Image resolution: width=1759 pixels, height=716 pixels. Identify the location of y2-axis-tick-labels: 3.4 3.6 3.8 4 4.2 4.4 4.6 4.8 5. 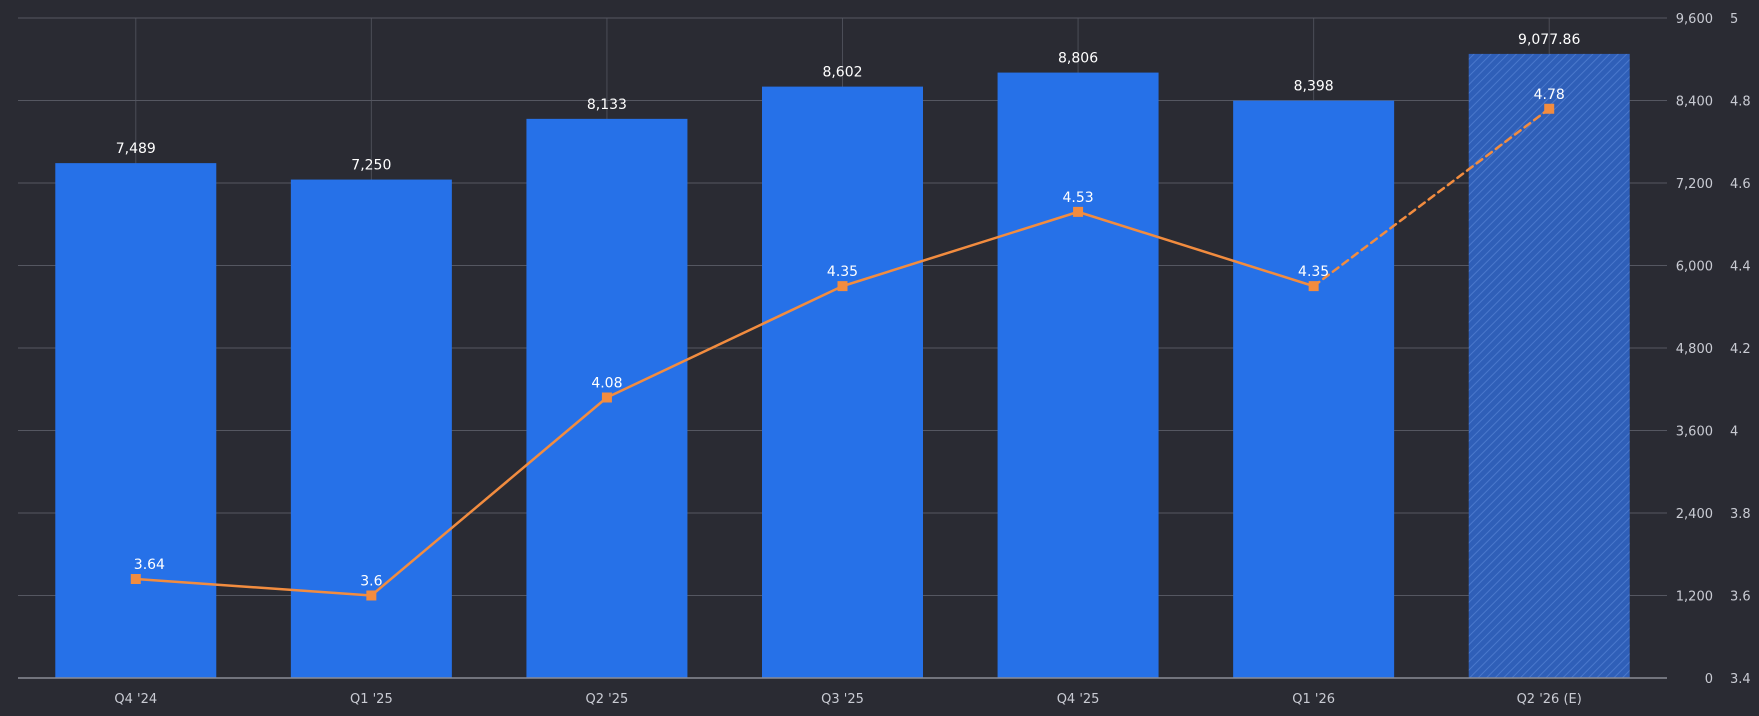
(1740, 349).